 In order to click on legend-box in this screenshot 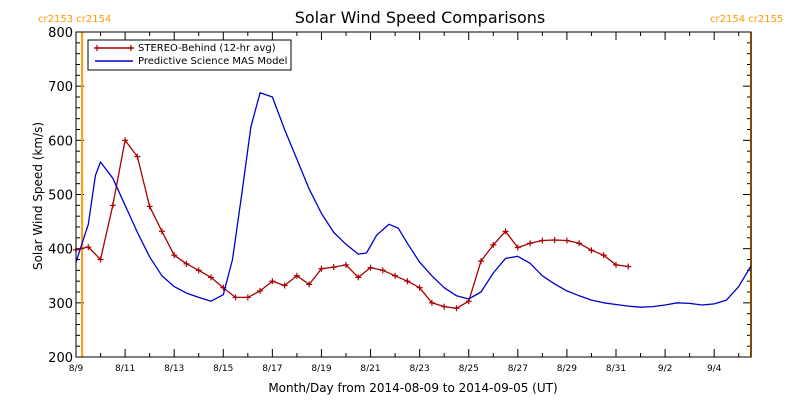, I will do `click(189, 55)`.